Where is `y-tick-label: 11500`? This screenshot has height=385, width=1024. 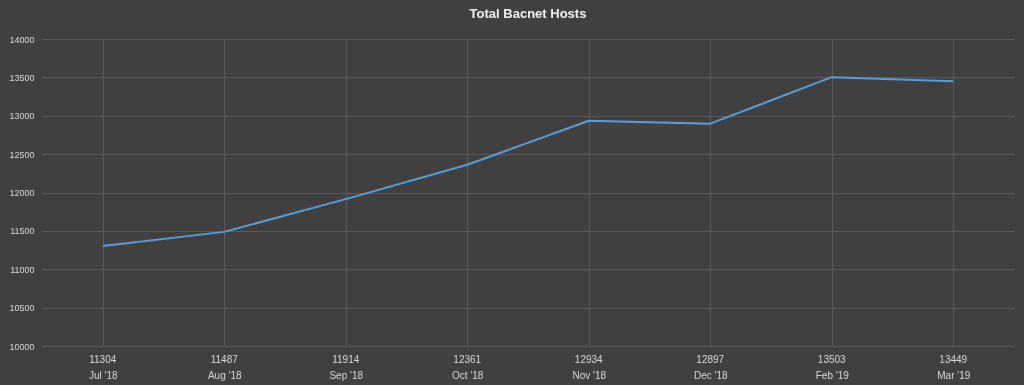
y-tick-label: 11500 is located at coordinates (22, 231).